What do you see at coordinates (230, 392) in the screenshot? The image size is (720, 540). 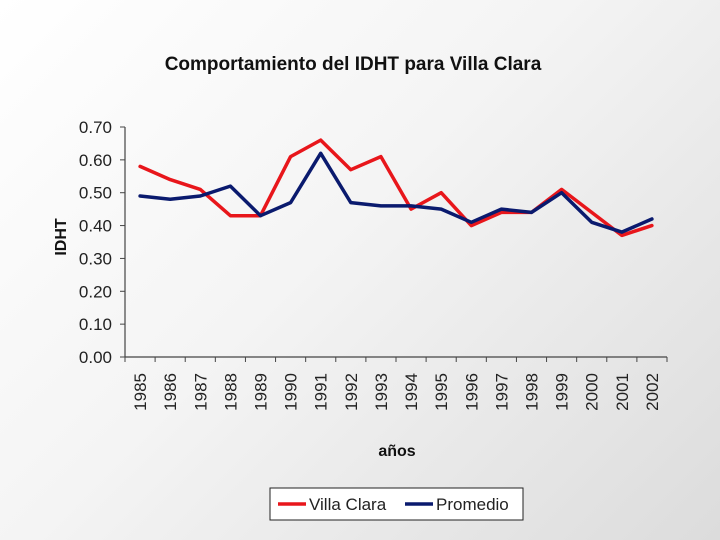 I see `x-tick-label: 1988` at bounding box center [230, 392].